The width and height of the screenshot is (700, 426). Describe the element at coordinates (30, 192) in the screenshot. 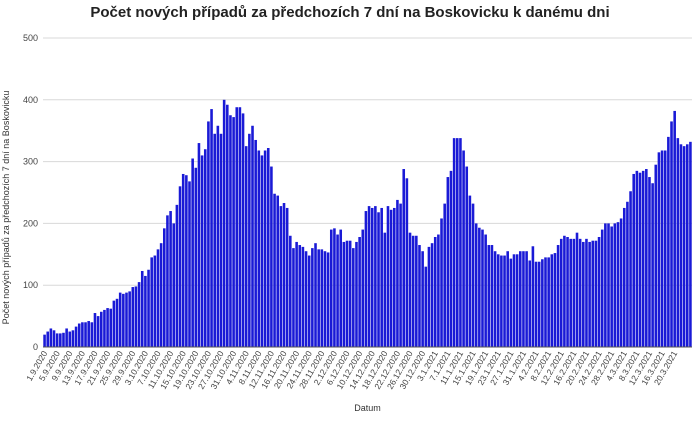

I see `y-axis-ticks: 0 100 200 300 400 500` at that location.